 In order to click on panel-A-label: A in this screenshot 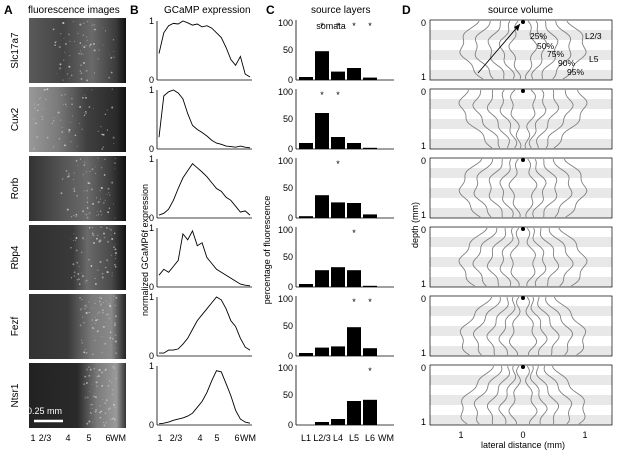, I will do `click(8, 10)`.